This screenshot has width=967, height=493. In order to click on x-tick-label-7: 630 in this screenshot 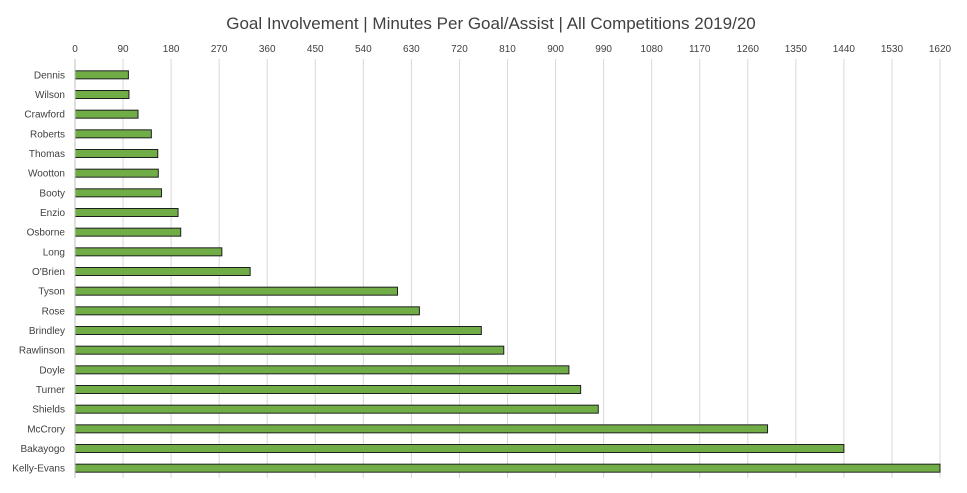, I will do `click(411, 49)`.